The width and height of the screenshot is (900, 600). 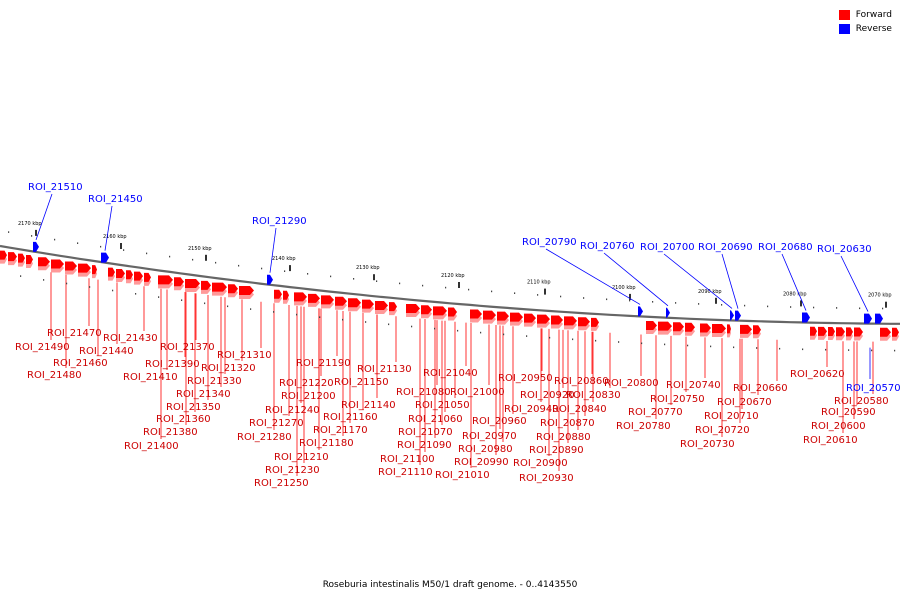 What do you see at coordinates (817, 374) in the screenshot?
I see `forward-gene-label: ROI_20620` at bounding box center [817, 374].